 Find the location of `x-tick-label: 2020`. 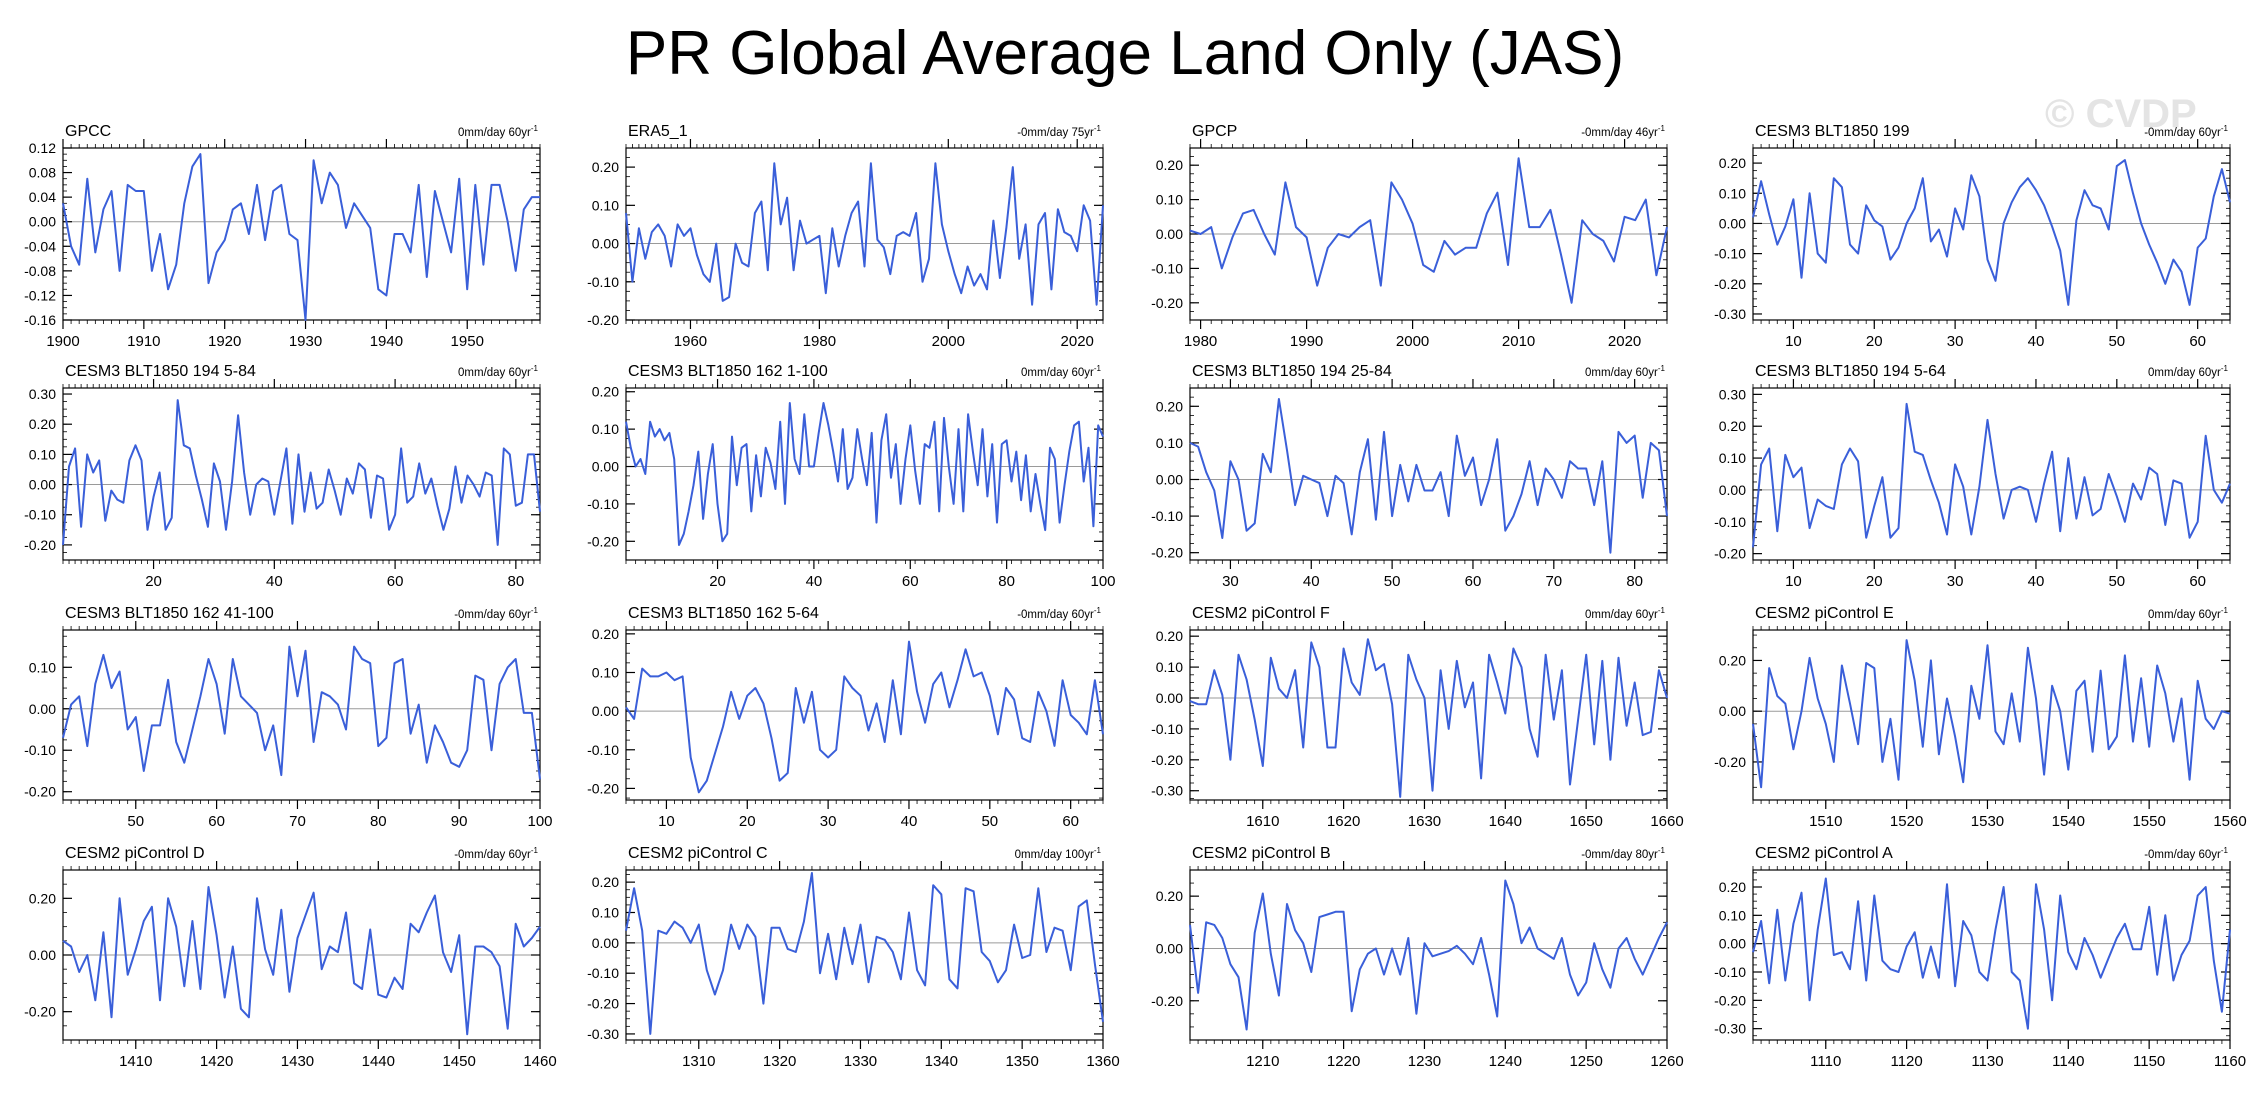

x-tick-label: 2020 is located at coordinates (1624, 341).